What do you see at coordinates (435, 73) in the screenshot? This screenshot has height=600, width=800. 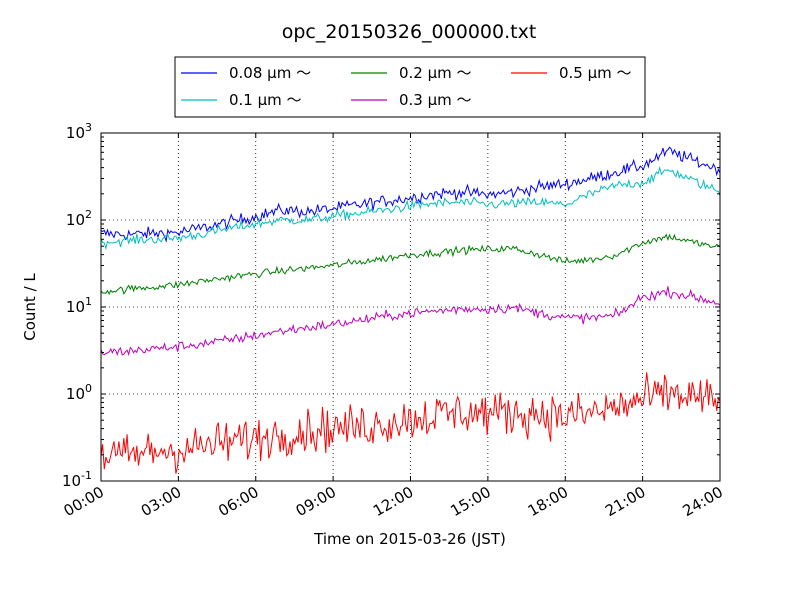 I see `legend-label: 0.2 μm ～` at bounding box center [435, 73].